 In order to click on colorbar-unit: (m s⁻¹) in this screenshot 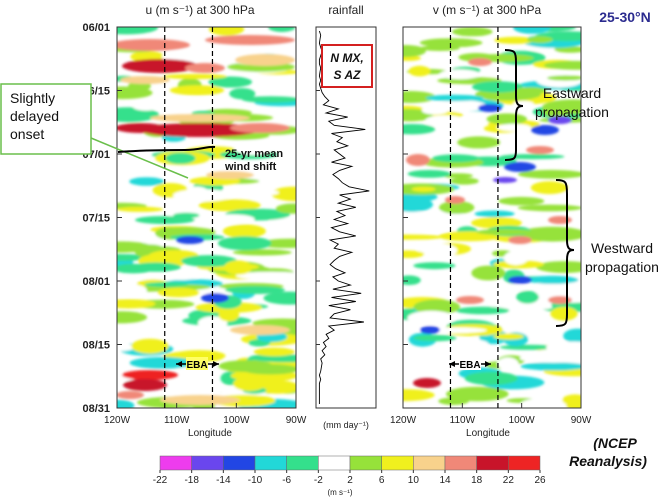, I will do `click(339, 492)`.